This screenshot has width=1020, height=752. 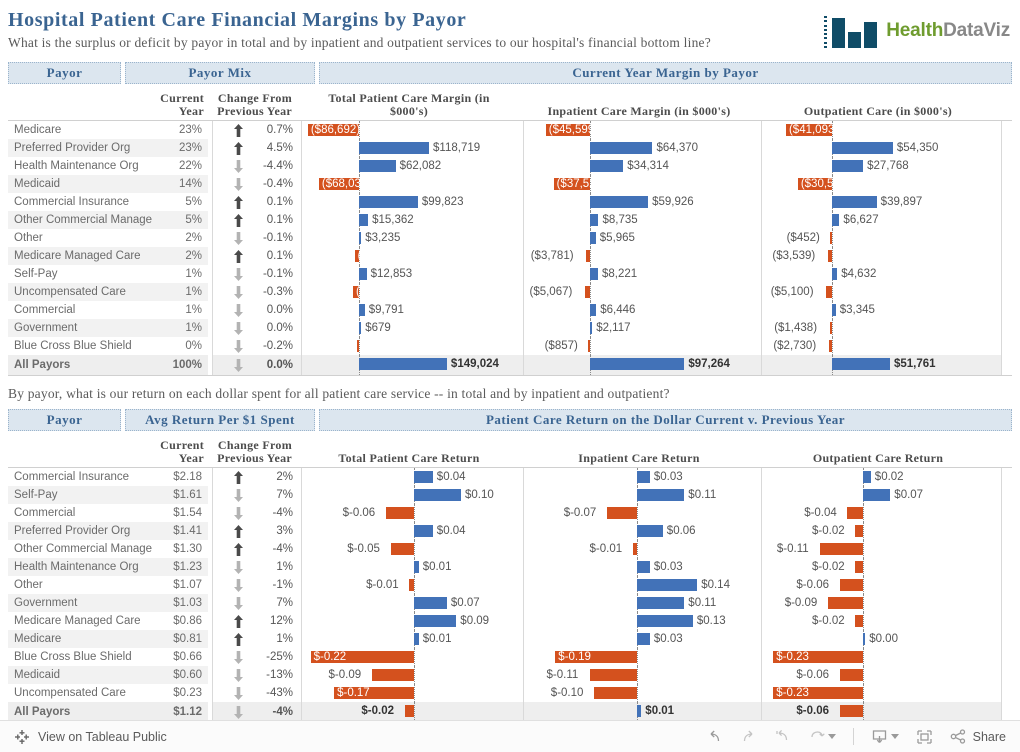 What do you see at coordinates (714, 736) in the screenshot?
I see `undo-button` at bounding box center [714, 736].